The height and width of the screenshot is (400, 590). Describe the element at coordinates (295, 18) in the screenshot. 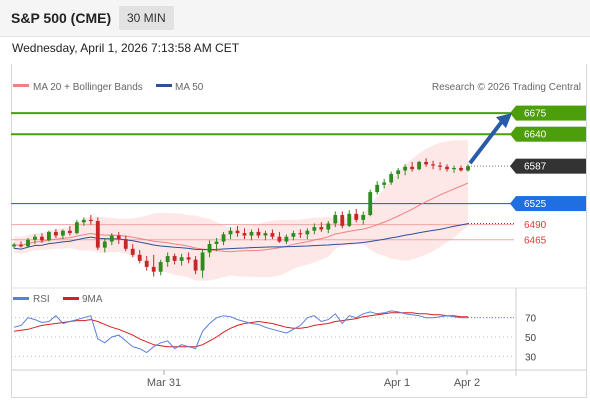

I see `header-bar: S&P 500 (CME) 30 MIN` at that location.